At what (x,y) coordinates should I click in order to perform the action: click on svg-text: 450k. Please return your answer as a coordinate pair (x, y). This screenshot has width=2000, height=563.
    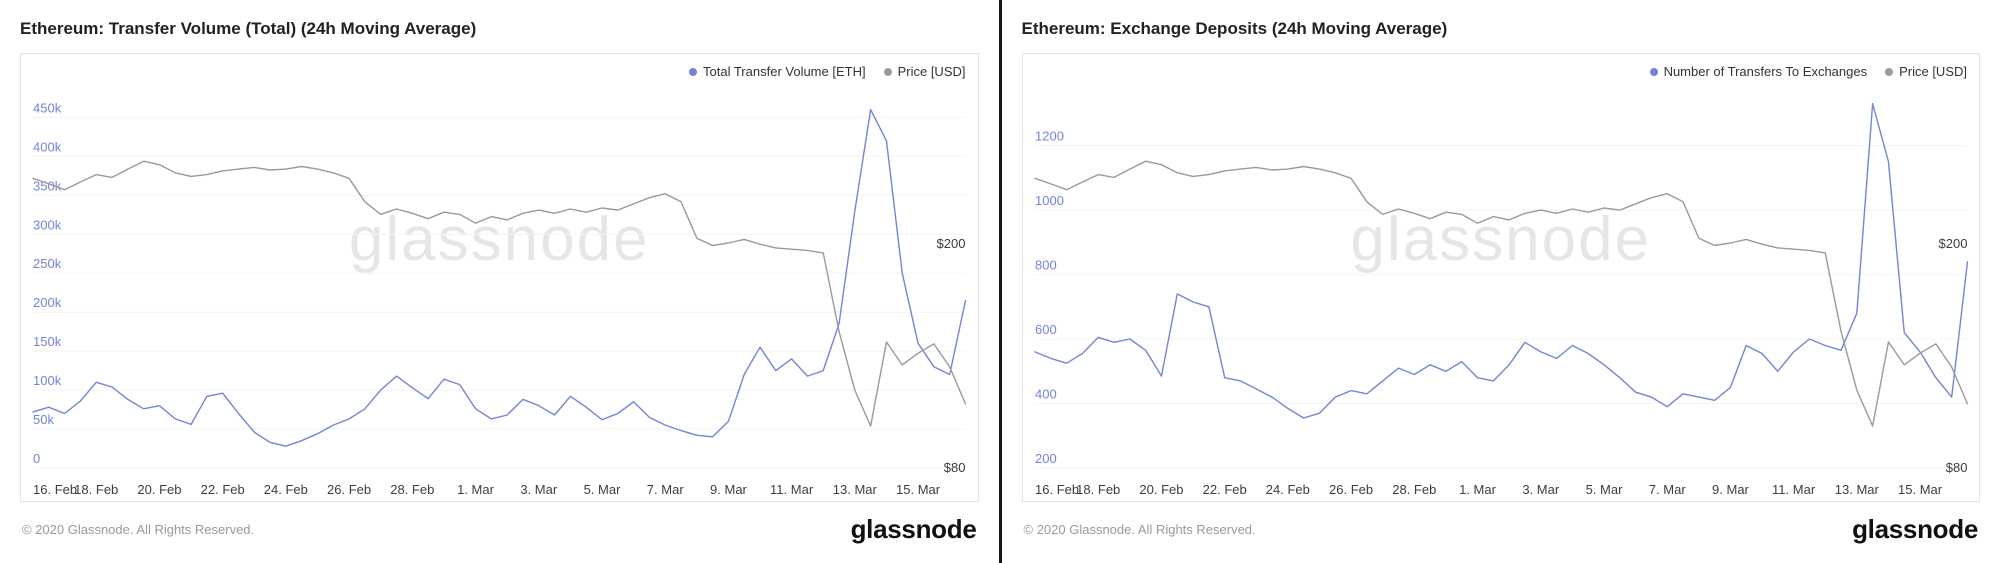
    Looking at the image, I should click on (47, 107).